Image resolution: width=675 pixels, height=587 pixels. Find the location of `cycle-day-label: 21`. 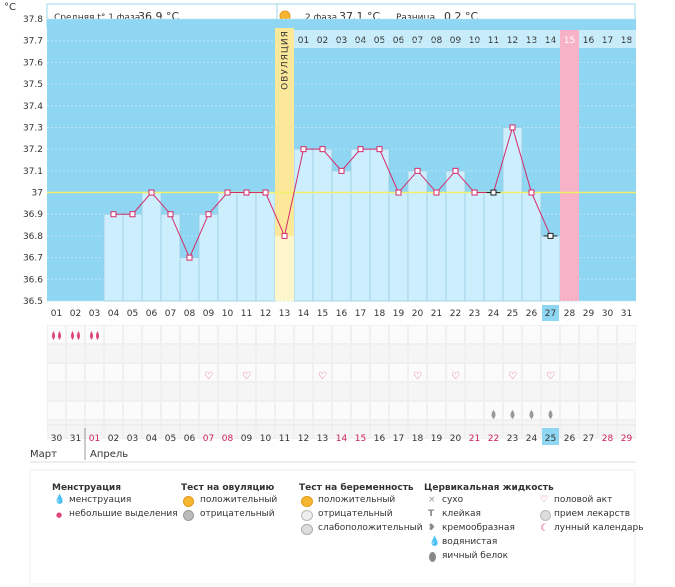

cycle-day-label: 21 is located at coordinates (436, 314).